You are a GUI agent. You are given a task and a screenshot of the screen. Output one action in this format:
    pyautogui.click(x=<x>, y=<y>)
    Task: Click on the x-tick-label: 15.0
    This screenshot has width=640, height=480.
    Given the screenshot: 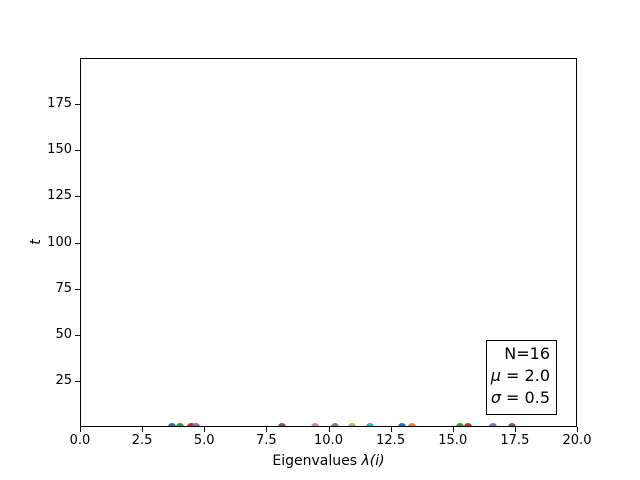 What is the action you would take?
    pyautogui.click(x=453, y=440)
    